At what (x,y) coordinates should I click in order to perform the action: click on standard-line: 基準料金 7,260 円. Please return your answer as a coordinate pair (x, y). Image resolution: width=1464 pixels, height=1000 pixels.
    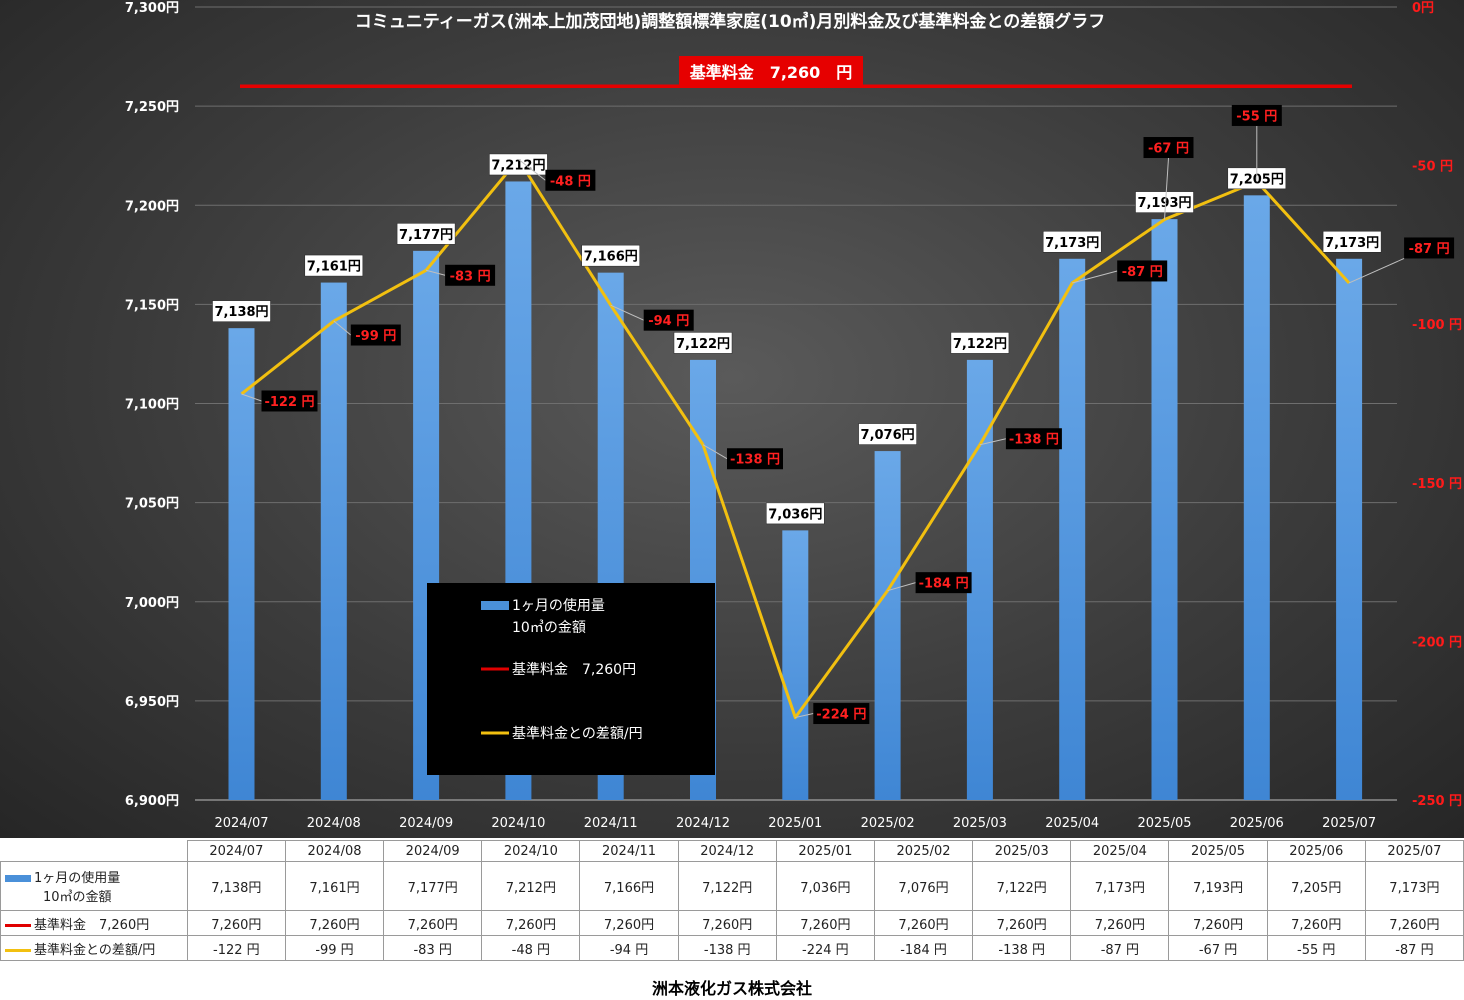
    Looking at the image, I should click on (796, 72).